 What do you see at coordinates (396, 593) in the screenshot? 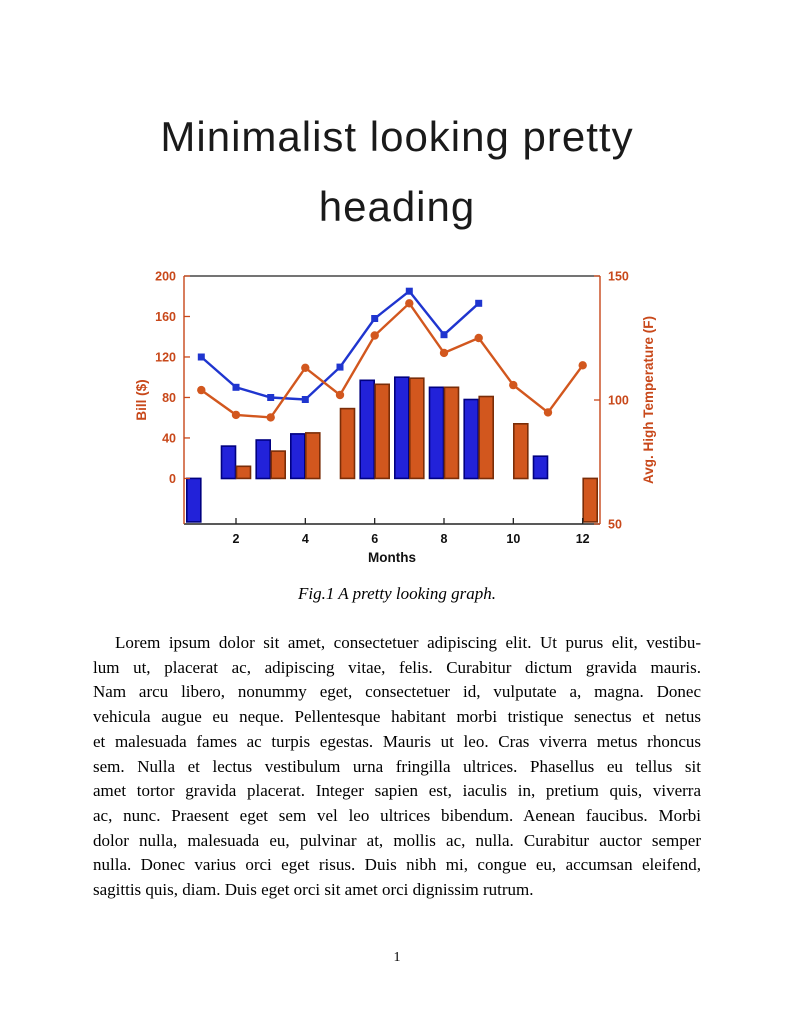
I see `figure-caption: Fig.1 A pretty looking graph.` at bounding box center [396, 593].